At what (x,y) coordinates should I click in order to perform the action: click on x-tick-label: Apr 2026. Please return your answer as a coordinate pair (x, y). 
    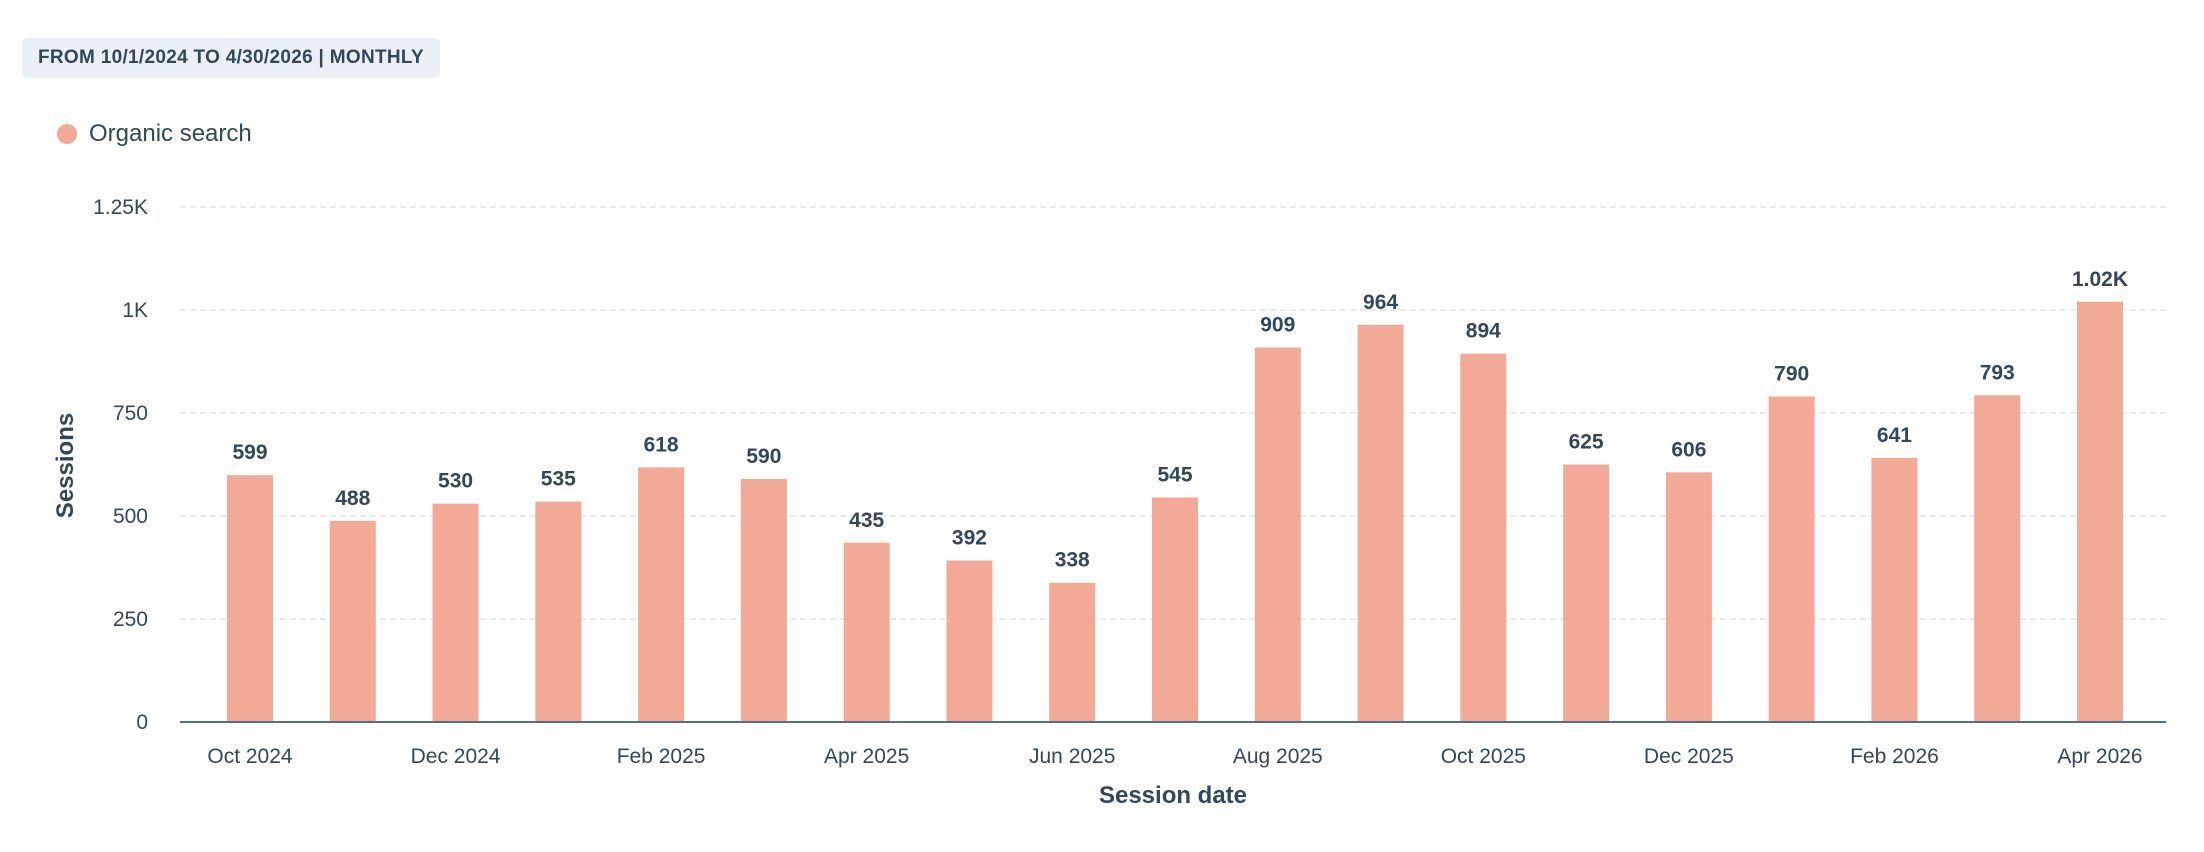
    Looking at the image, I should click on (2099, 756).